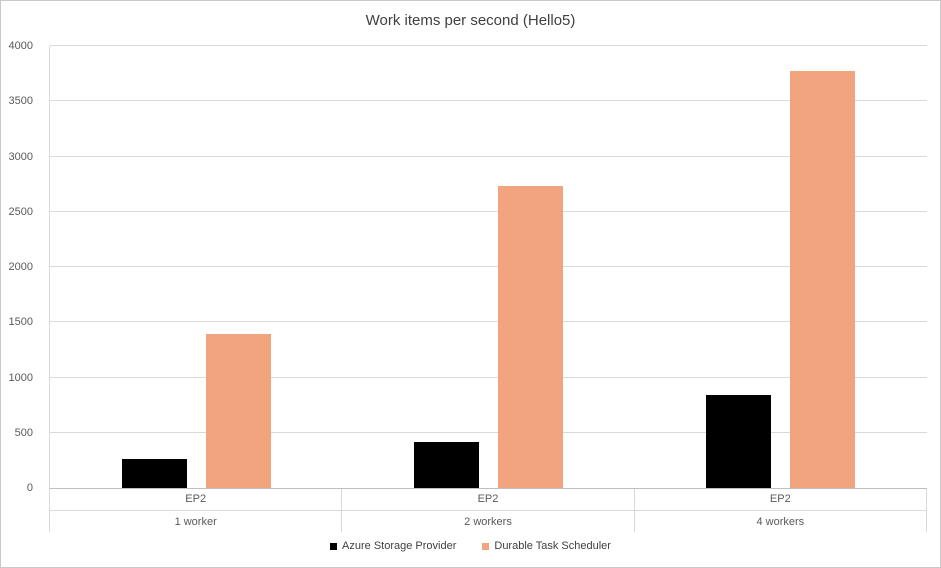 The width and height of the screenshot is (941, 568). Describe the element at coordinates (20, 156) in the screenshot. I see `y-axis-tick-label: 3000` at that location.